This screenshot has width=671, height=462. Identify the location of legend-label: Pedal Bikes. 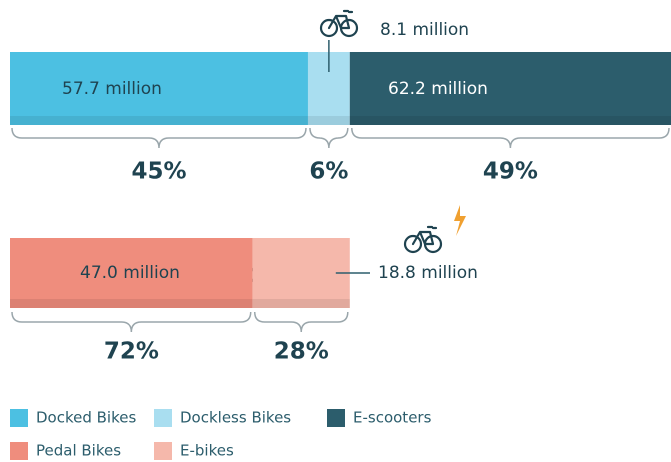
(78, 451).